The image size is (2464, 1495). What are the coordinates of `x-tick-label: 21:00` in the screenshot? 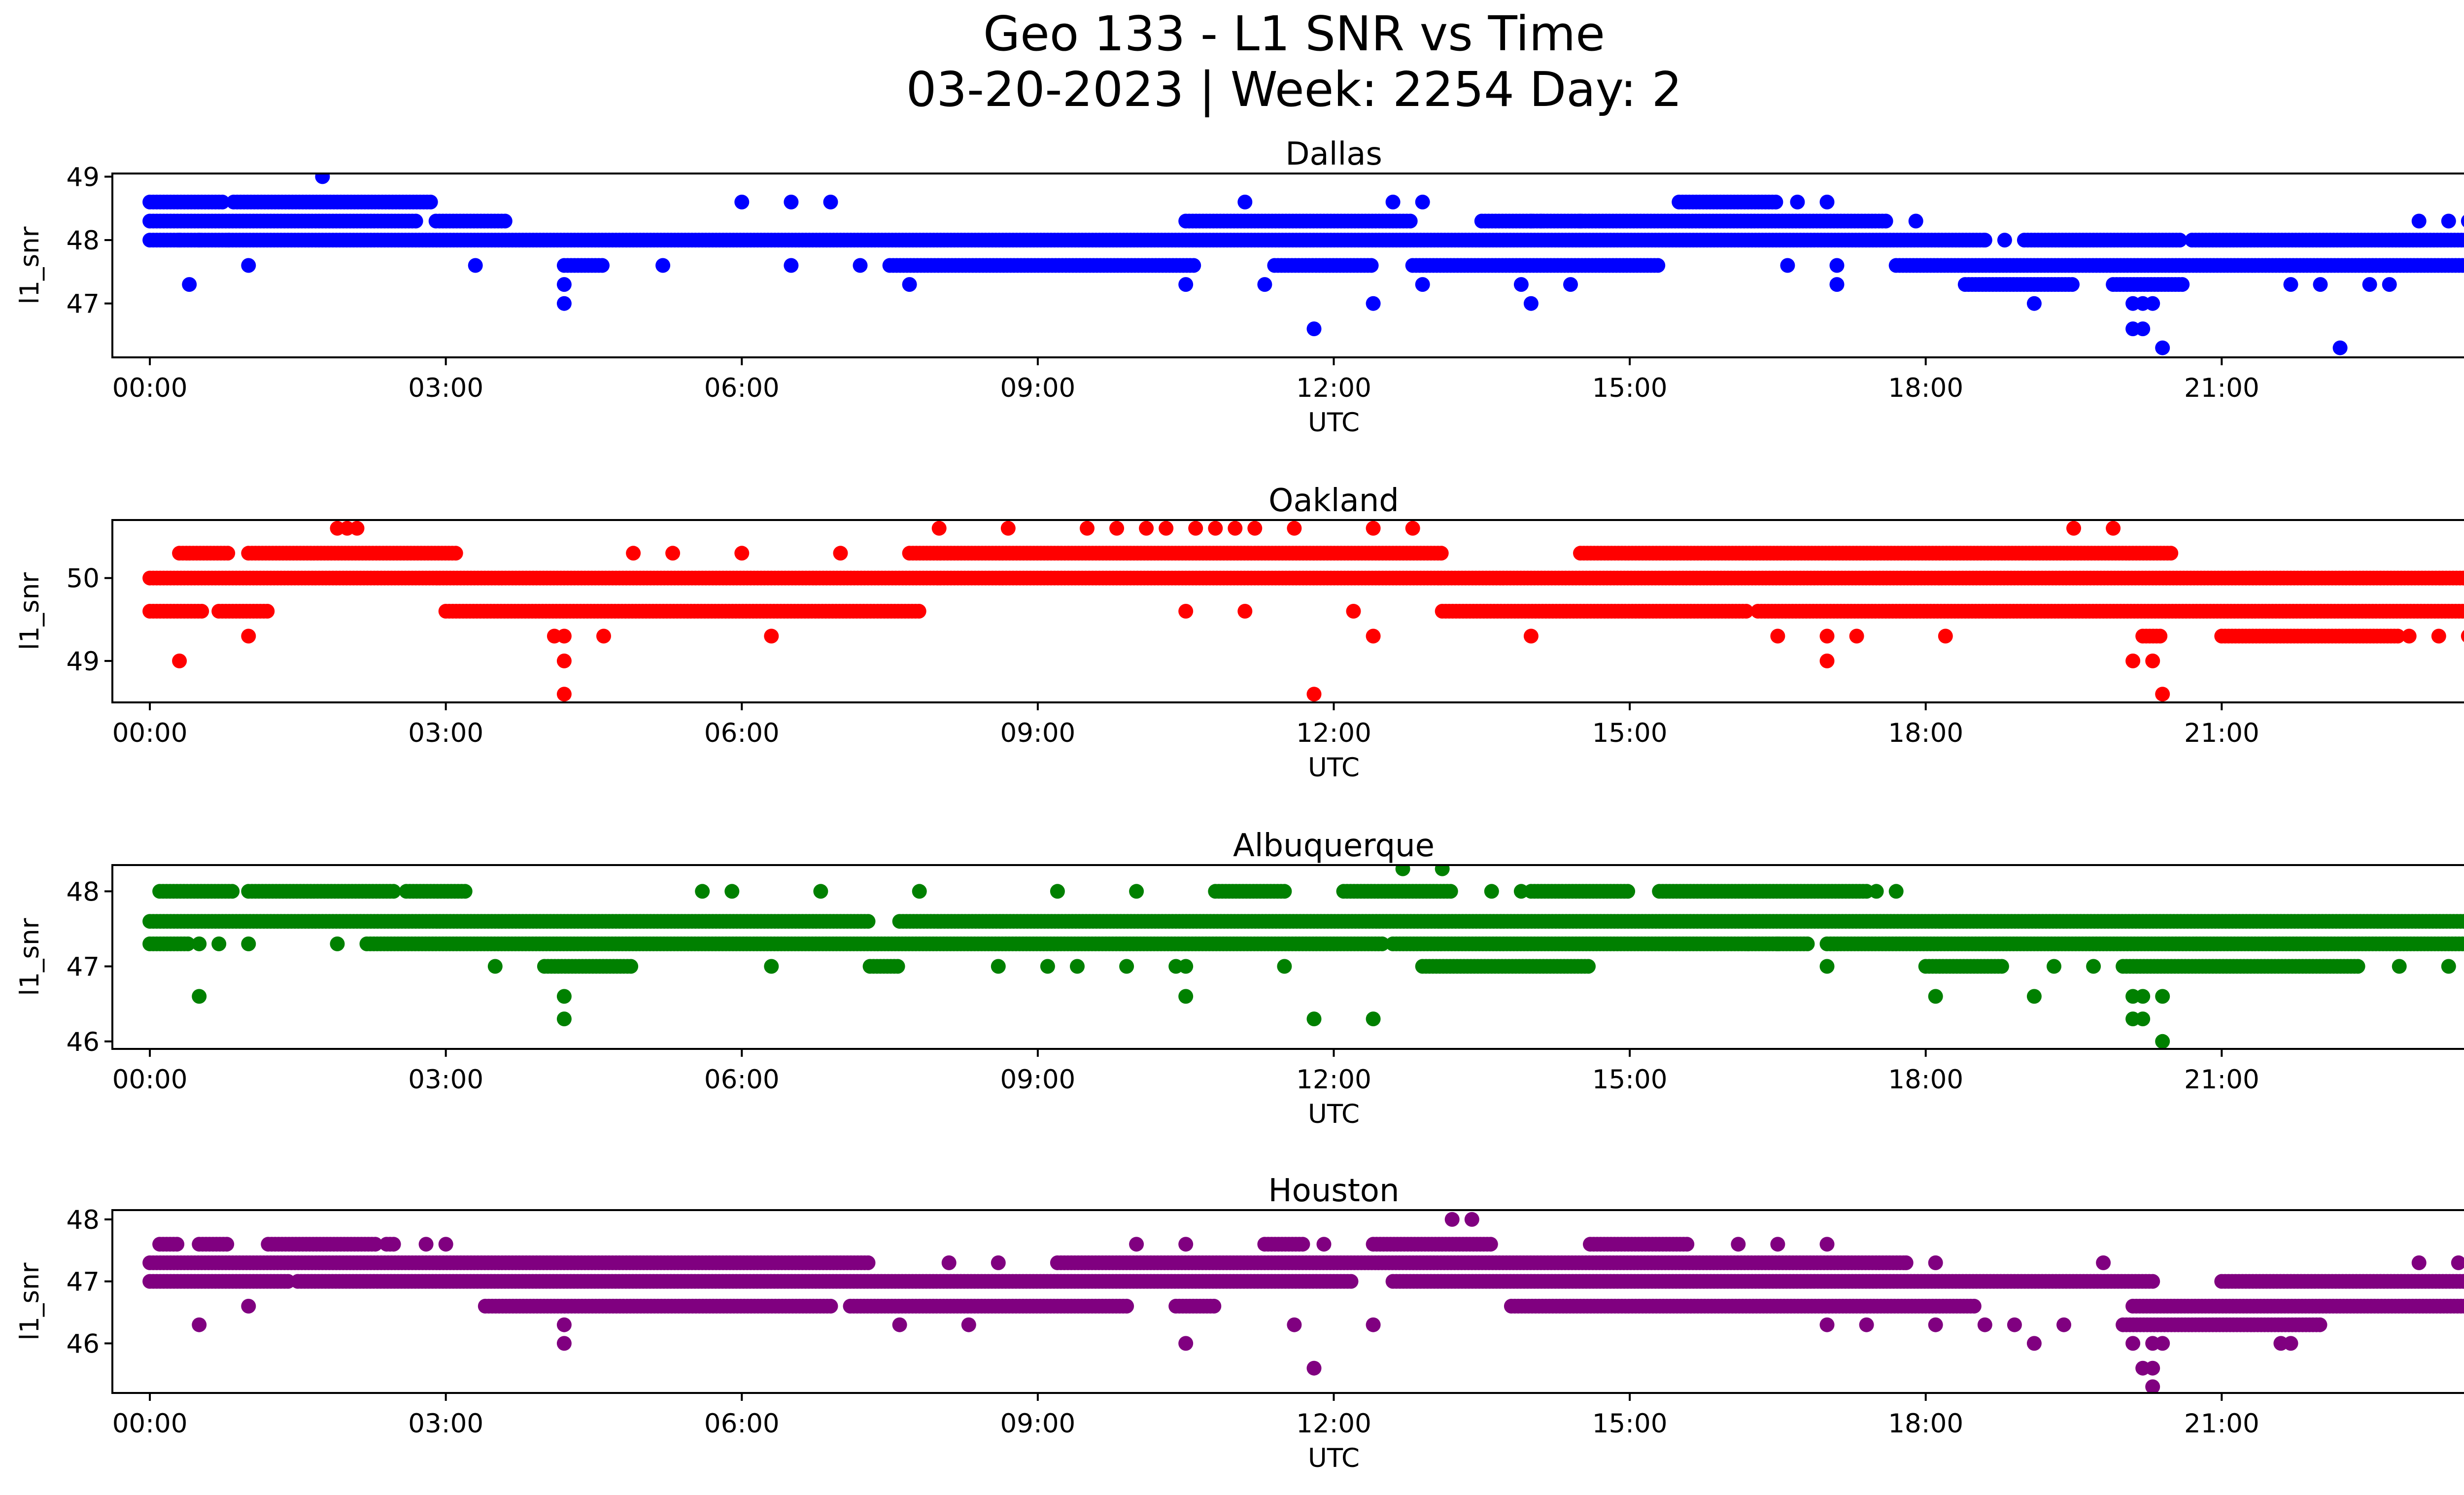 It's located at (2221, 733).